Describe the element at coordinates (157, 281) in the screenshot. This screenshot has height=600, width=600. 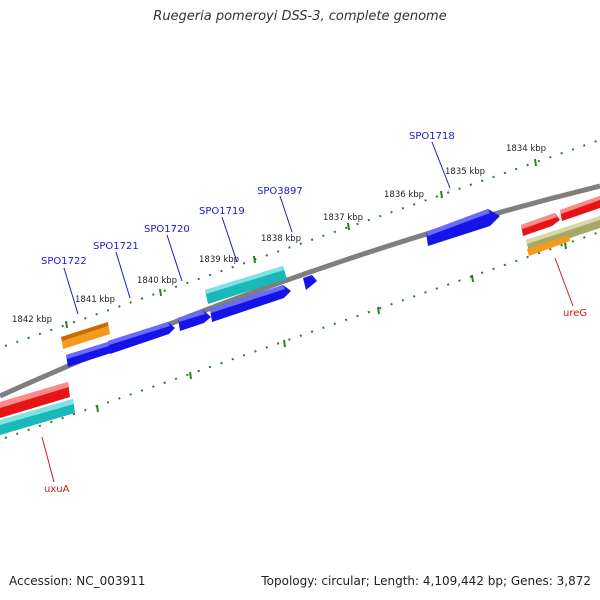
I see `kbp-label: 1840 kbp` at that location.